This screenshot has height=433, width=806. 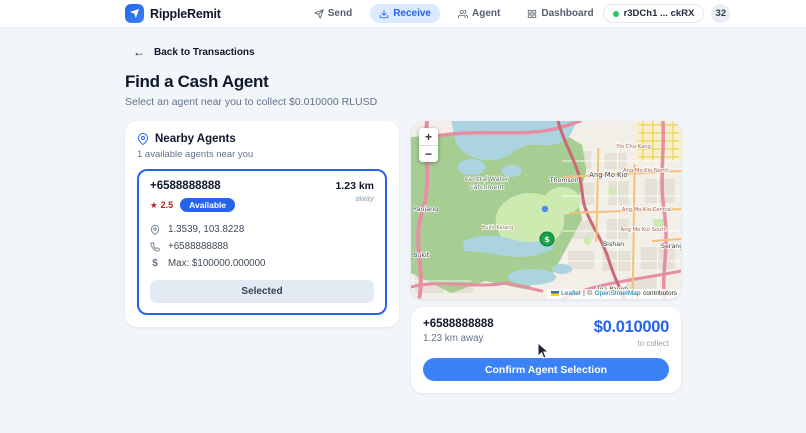 I want to click on agent-distance-caption: away, so click(x=364, y=198).